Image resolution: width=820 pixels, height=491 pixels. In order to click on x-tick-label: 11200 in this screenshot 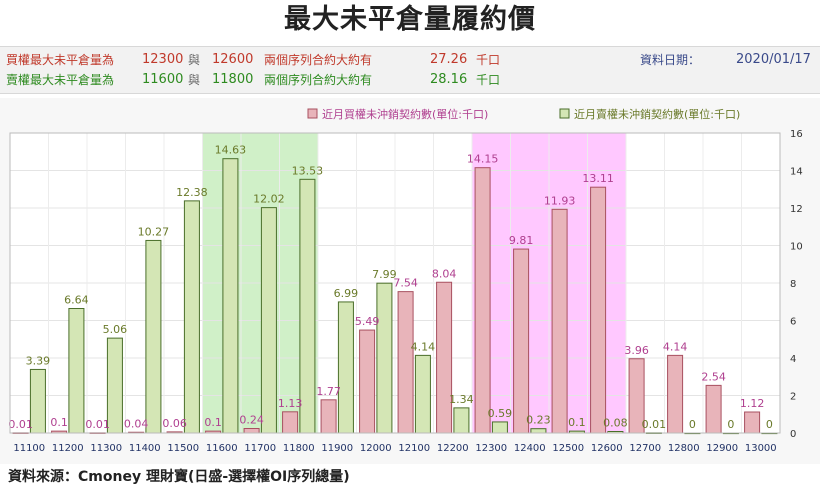, I will do `click(68, 448)`.